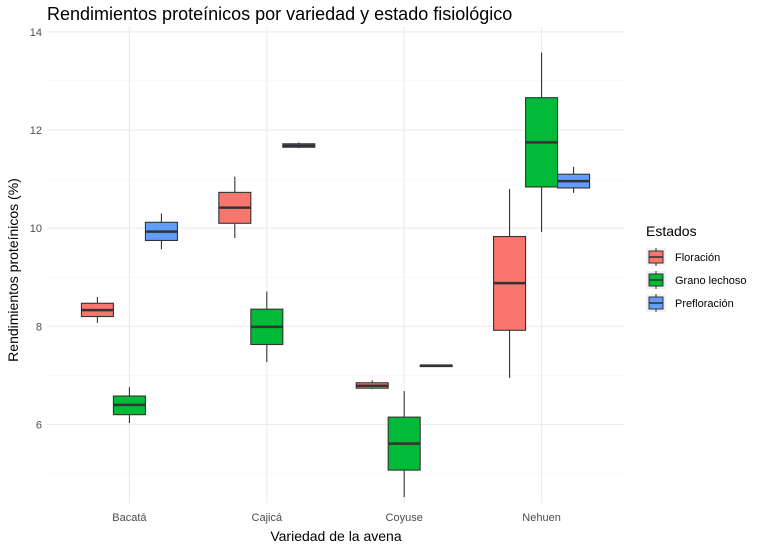 The image size is (771, 551). What do you see at coordinates (704, 304) in the screenshot?
I see `legend-label: Prefloración` at bounding box center [704, 304].